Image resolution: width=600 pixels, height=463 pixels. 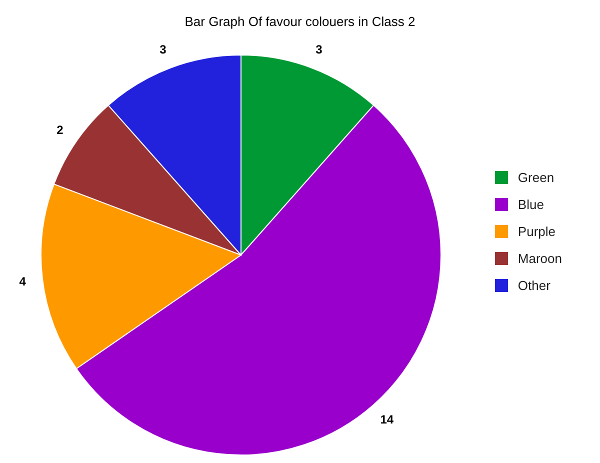 I want to click on legend-label: Purple, so click(x=537, y=231).